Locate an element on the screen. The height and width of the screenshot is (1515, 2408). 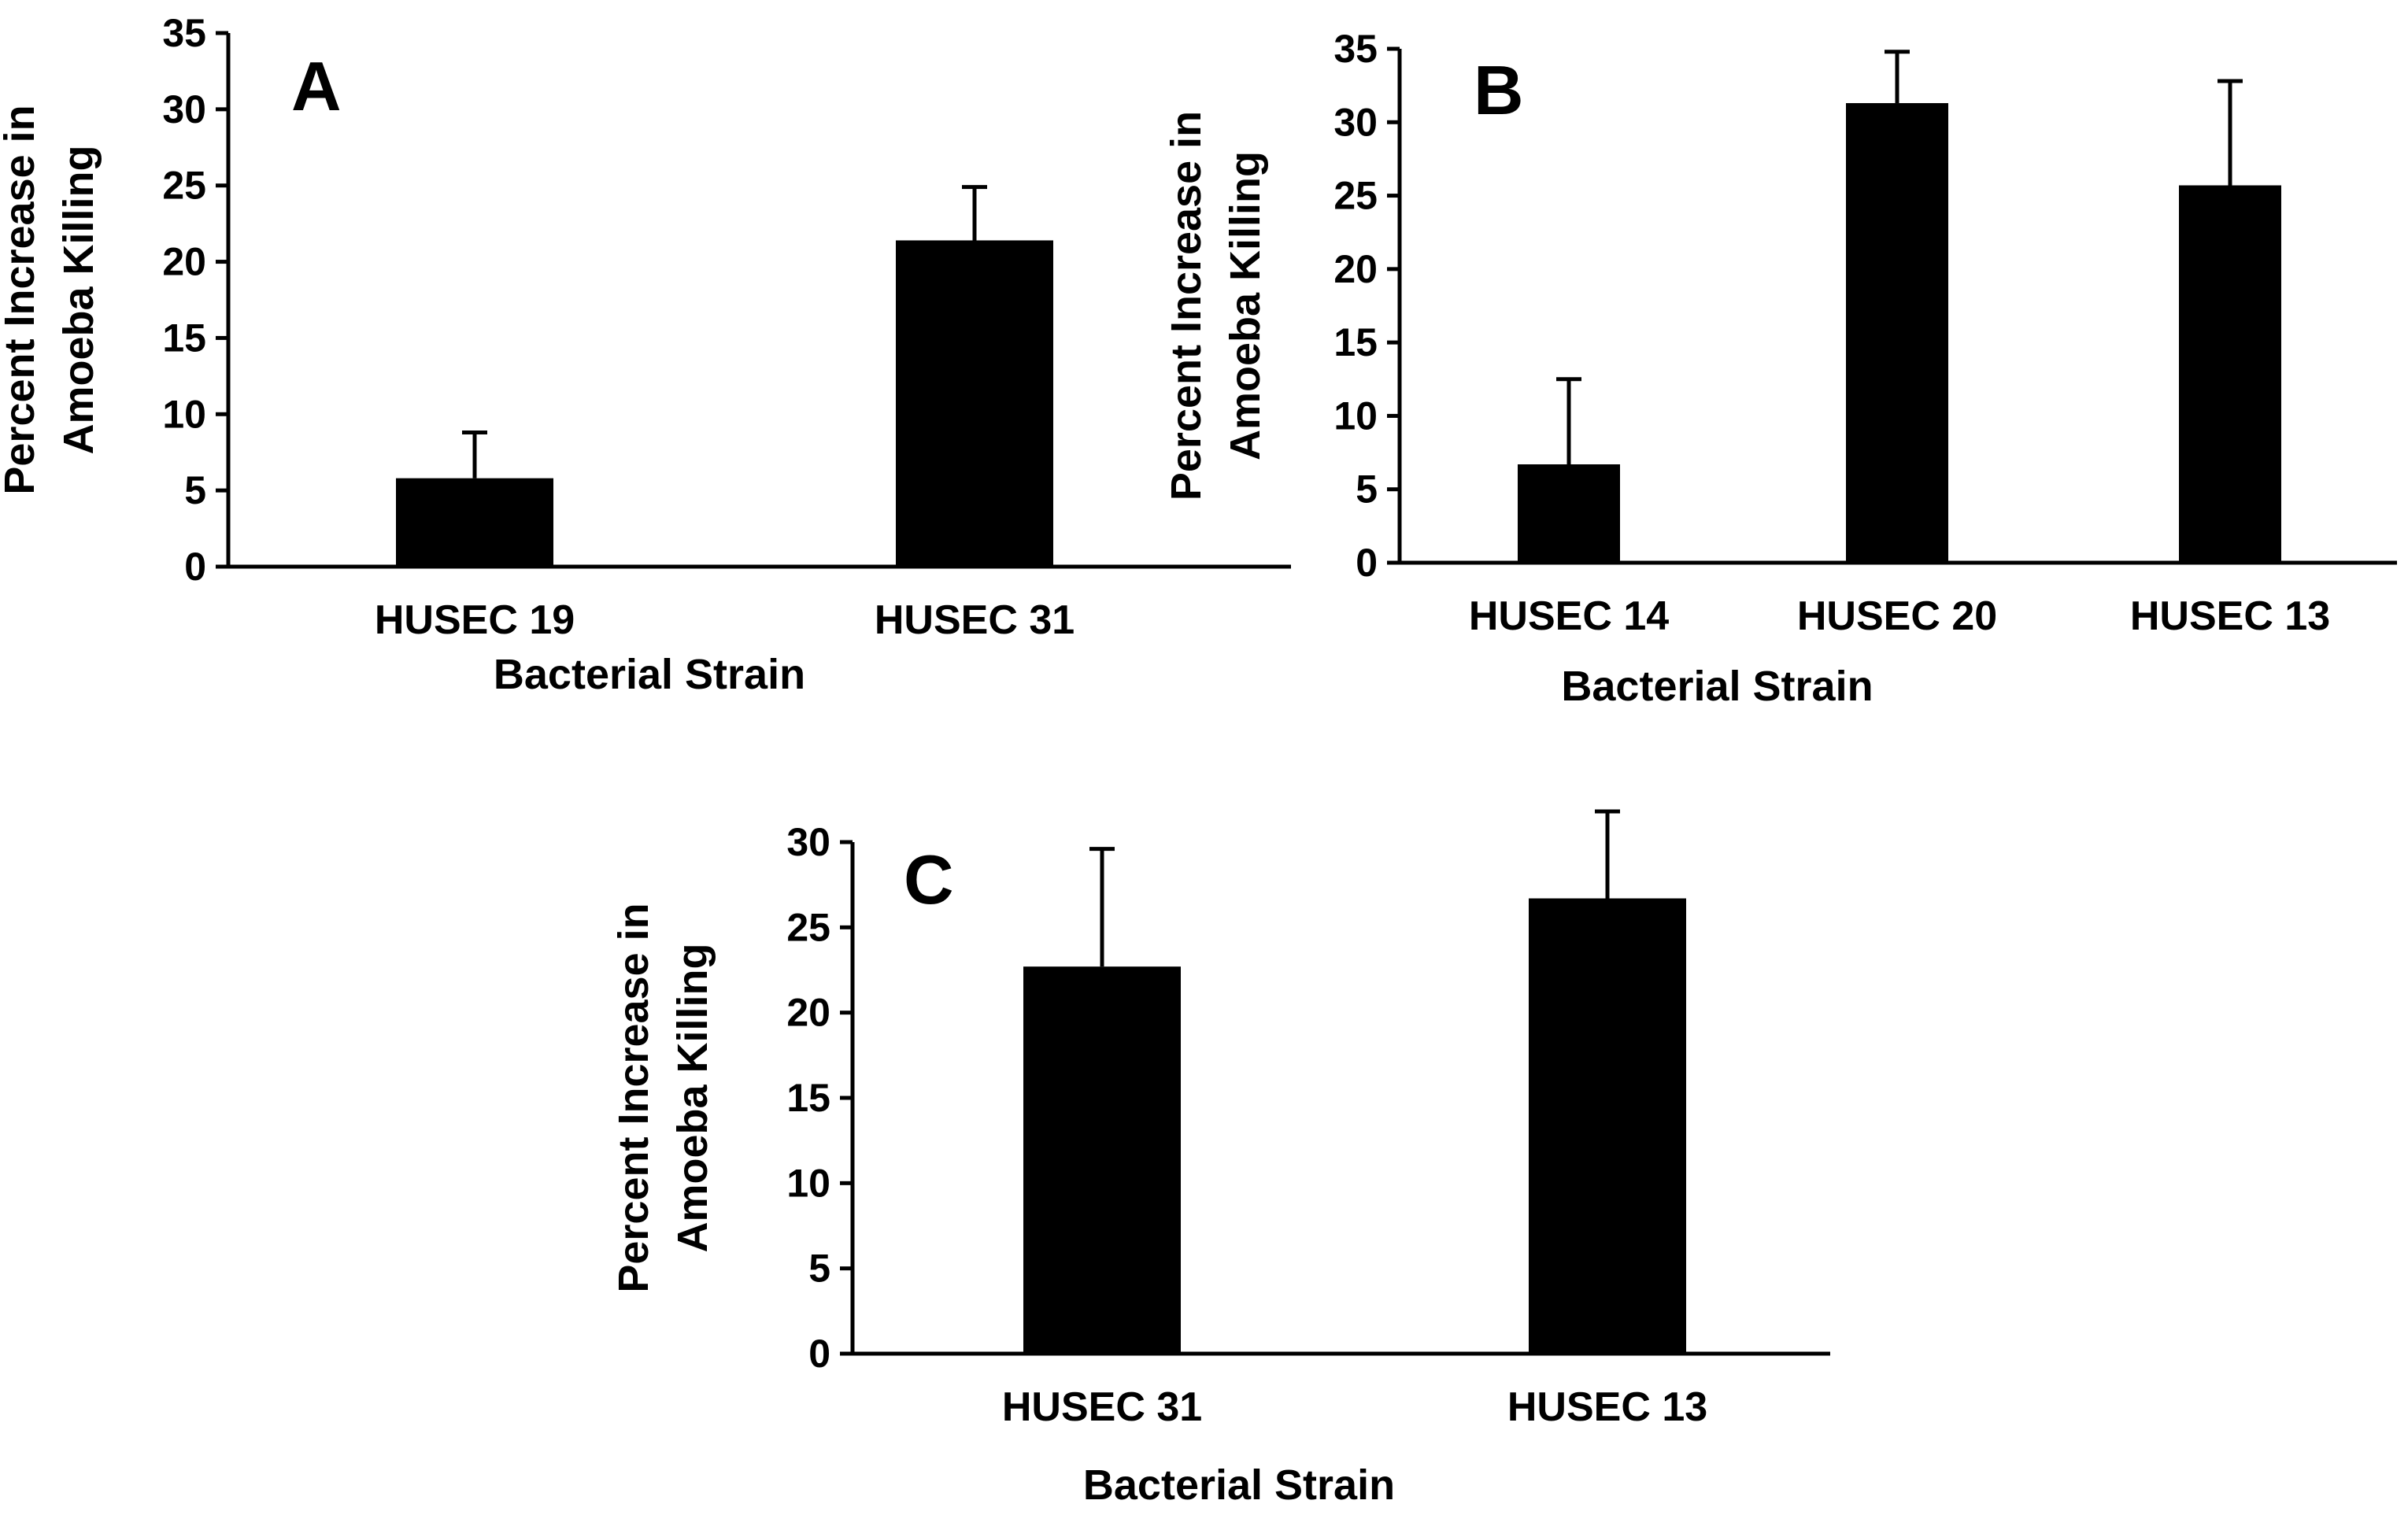
panel-letter: C is located at coordinates (929, 879).